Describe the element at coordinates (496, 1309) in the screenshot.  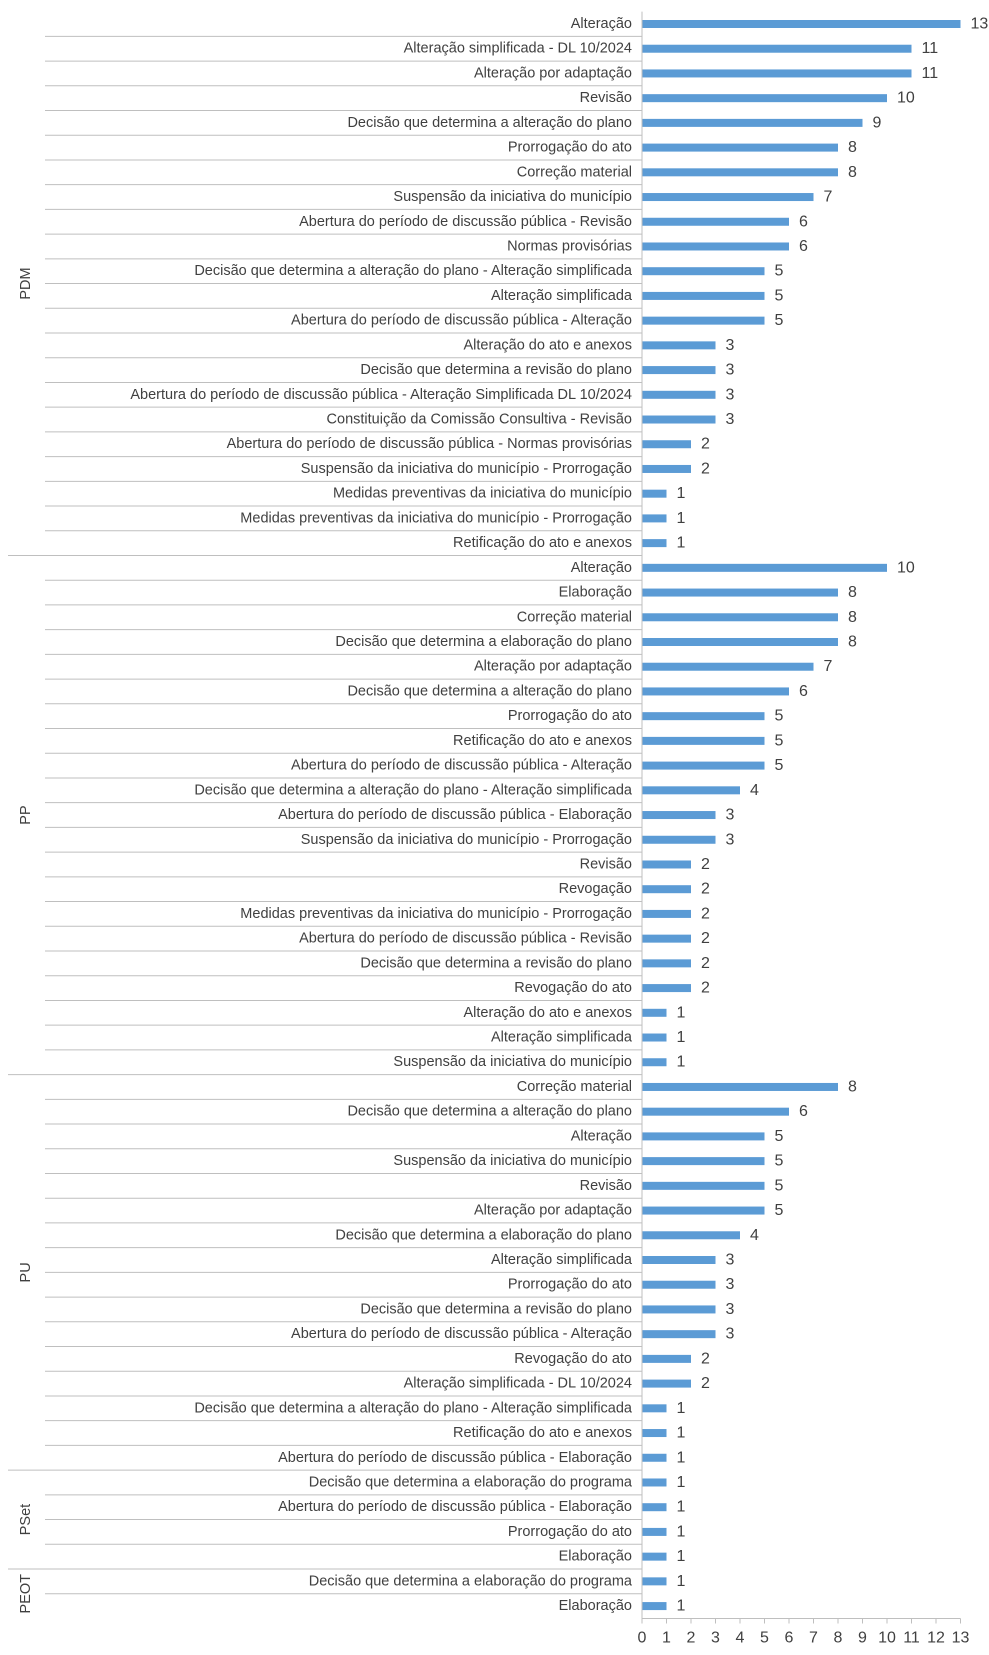
I see `category-label: Decisão que determina a revisão do plano` at that location.